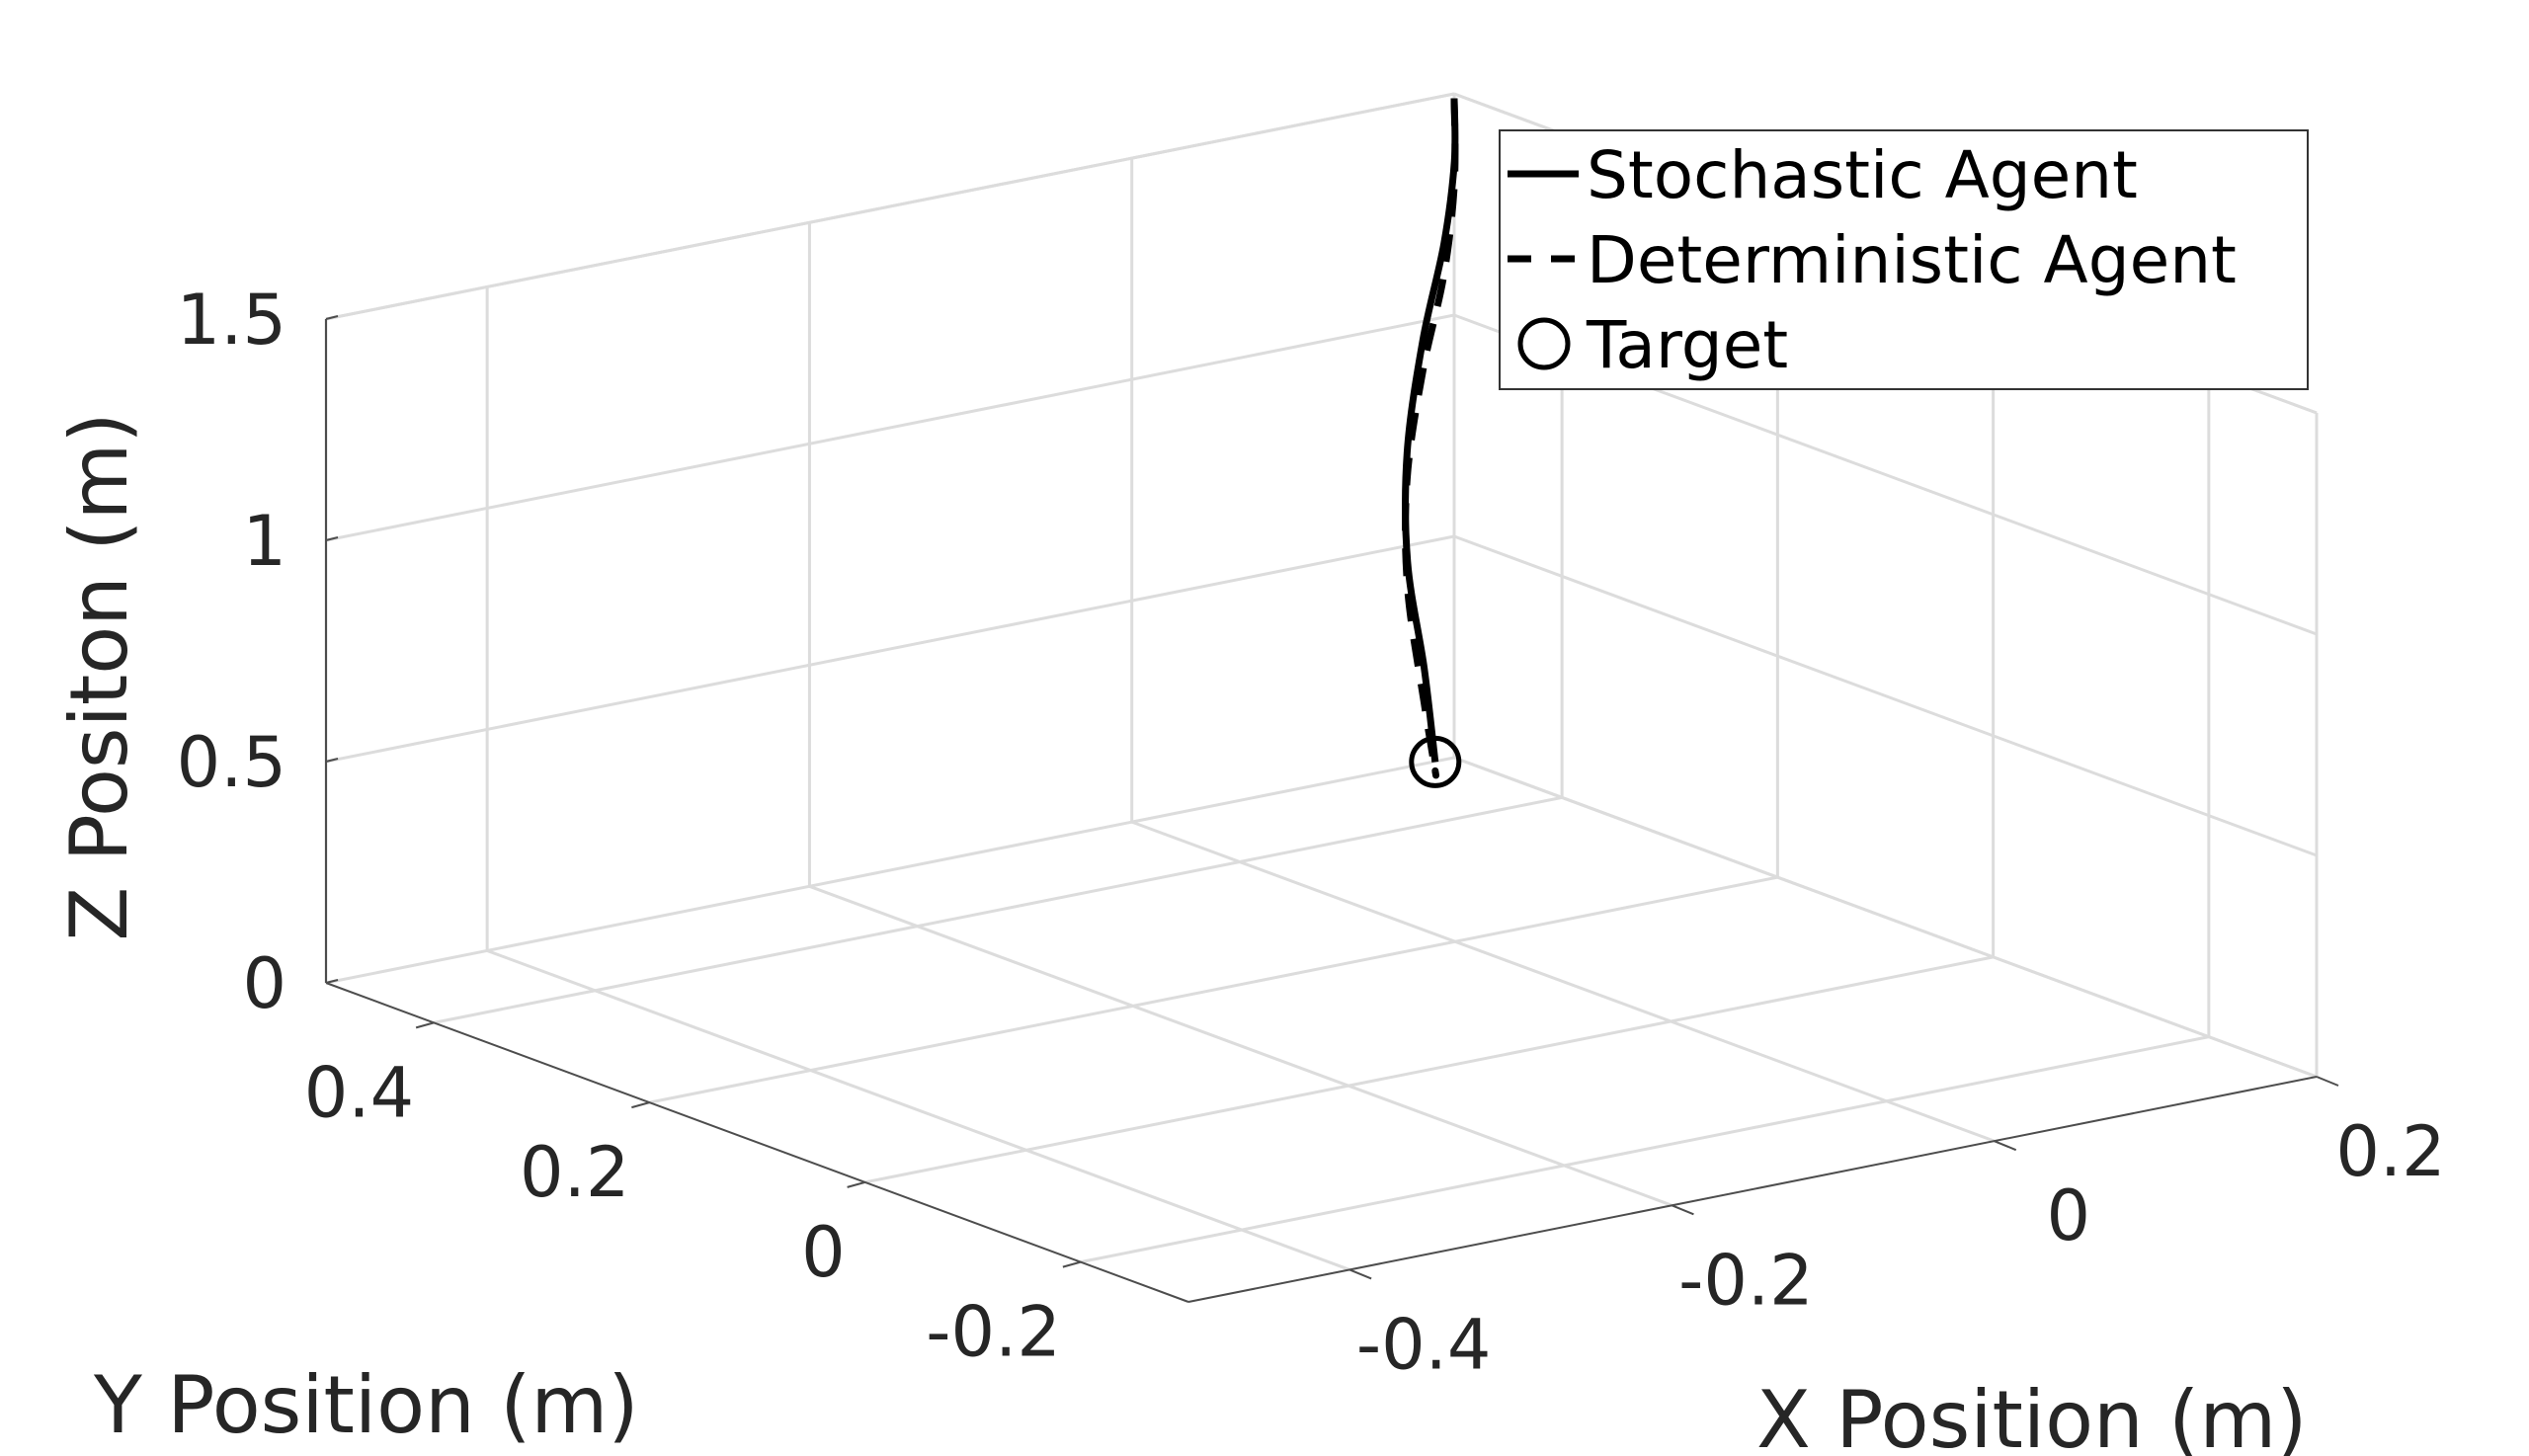  I want to click on z-tick-label: 1, so click(264, 541).